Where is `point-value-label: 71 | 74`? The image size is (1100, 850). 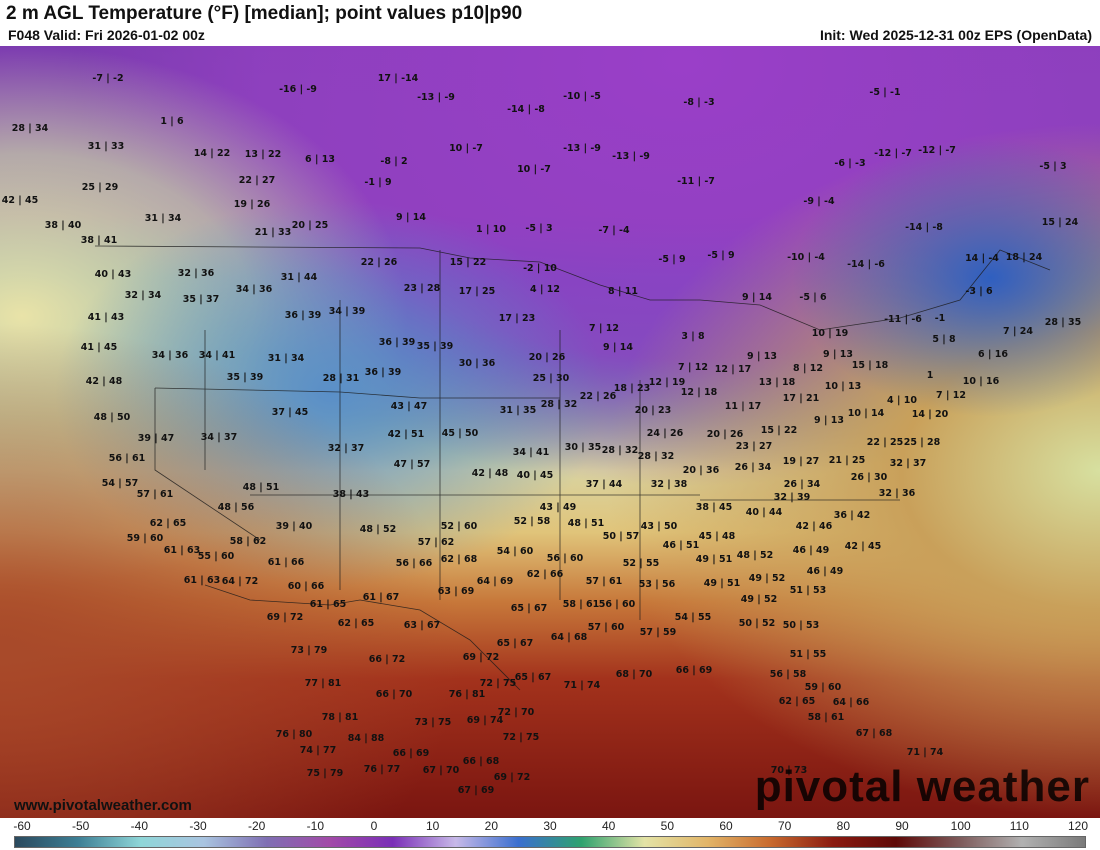 point-value-label: 71 | 74 is located at coordinates (925, 752).